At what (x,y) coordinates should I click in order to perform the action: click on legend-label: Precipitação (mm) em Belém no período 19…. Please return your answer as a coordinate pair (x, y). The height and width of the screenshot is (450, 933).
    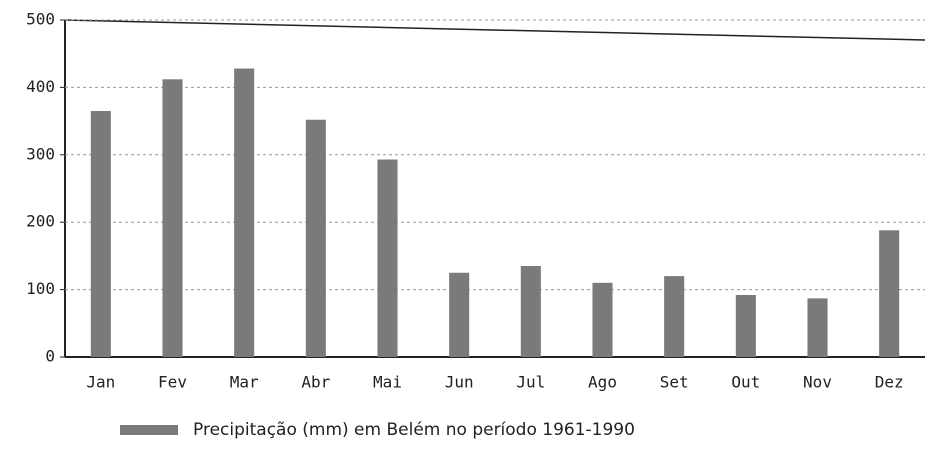
    Looking at the image, I should click on (414, 430).